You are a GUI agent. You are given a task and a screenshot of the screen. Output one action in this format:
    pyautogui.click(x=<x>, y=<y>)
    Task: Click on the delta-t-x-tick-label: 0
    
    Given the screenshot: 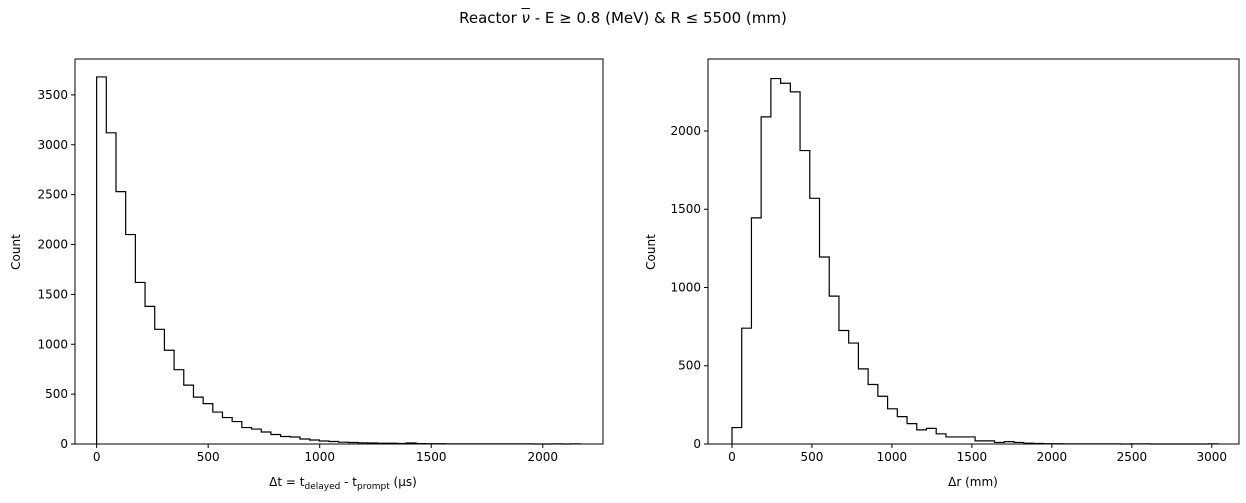 What is the action you would take?
    pyautogui.click(x=97, y=457)
    